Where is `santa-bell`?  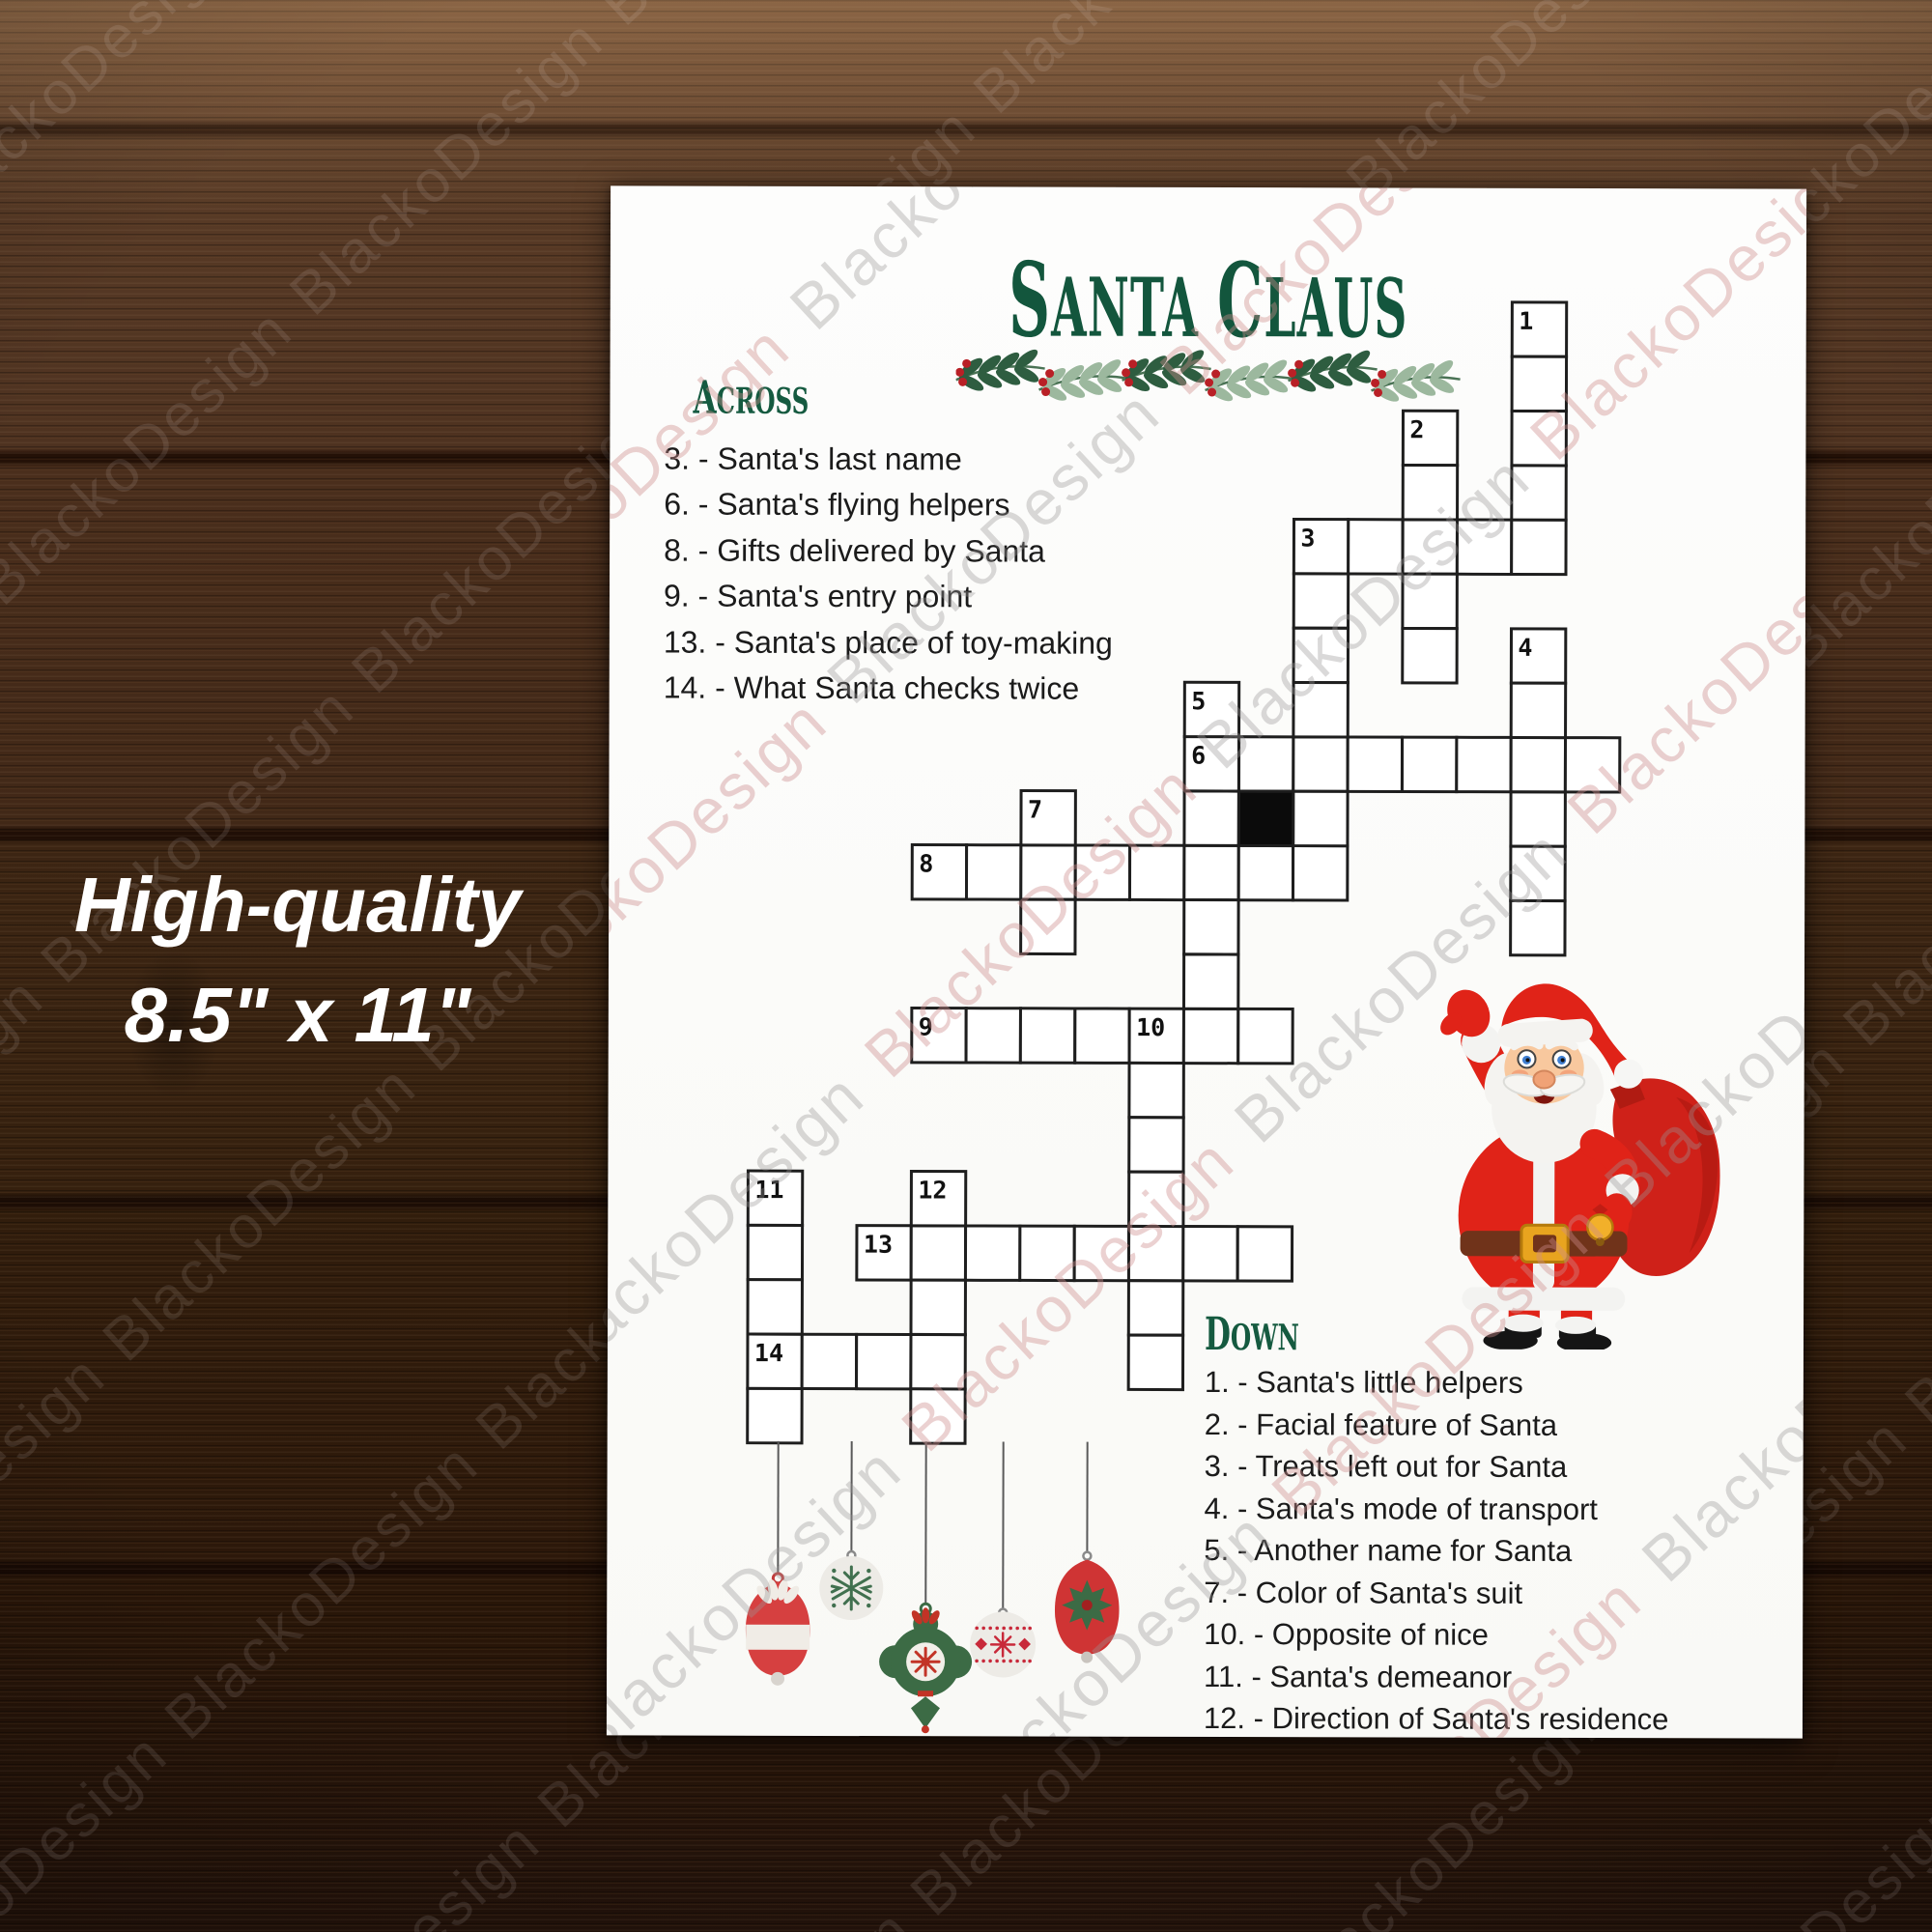 santa-bell is located at coordinates (1600, 1227).